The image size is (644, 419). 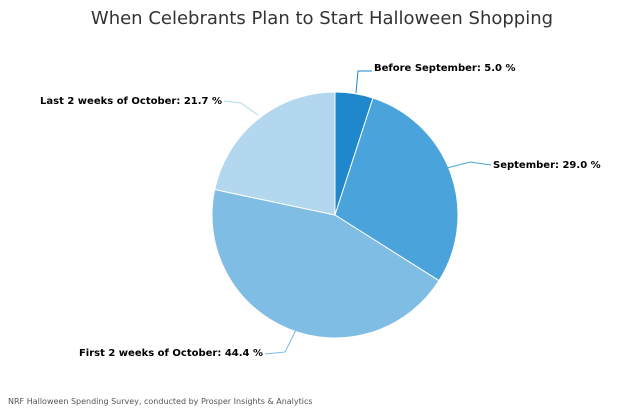 What do you see at coordinates (325, 263) in the screenshot?
I see `pie-slice-first-2-weeks-of-october` at bounding box center [325, 263].